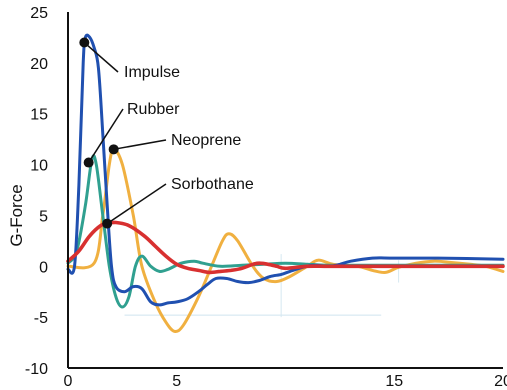 The height and width of the screenshot is (390, 507). What do you see at coordinates (140, 145) in the screenshot?
I see `annotation-leader-neoprene` at bounding box center [140, 145].